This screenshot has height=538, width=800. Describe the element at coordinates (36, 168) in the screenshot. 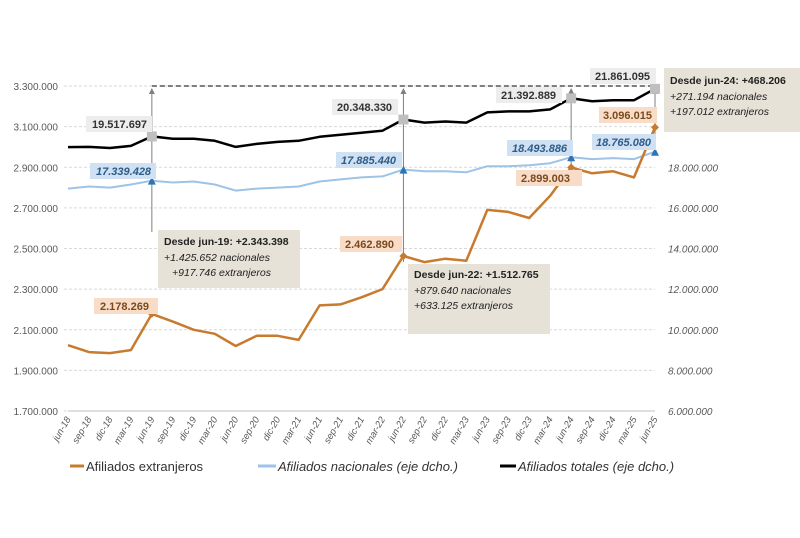

I see `left-tick-label: 2.900.000` at that location.